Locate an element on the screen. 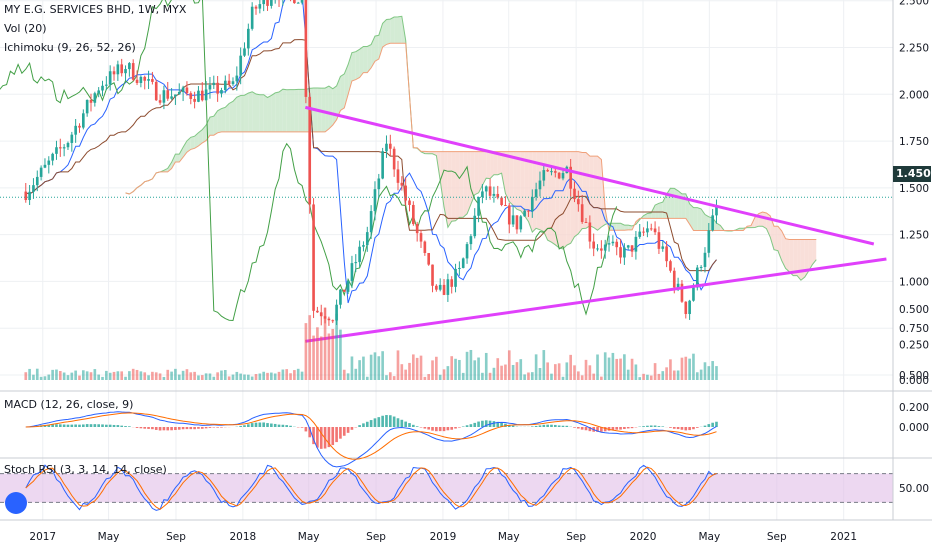  legend-title: MY E.G. SERVICES BHD, 1W, MYX is located at coordinates (95, 9).